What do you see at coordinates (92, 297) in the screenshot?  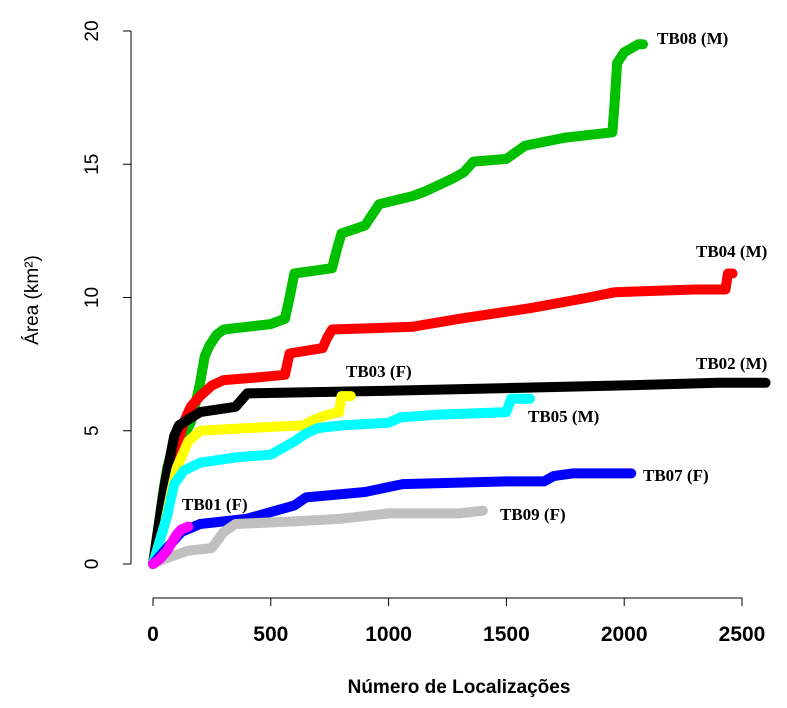 I see `y-tick-label: 10` at bounding box center [92, 297].